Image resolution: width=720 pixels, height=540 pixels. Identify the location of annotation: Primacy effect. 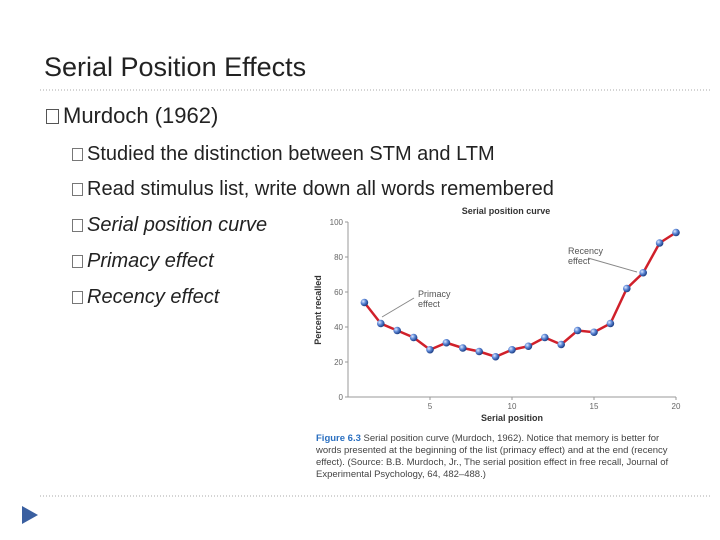
(434, 299).